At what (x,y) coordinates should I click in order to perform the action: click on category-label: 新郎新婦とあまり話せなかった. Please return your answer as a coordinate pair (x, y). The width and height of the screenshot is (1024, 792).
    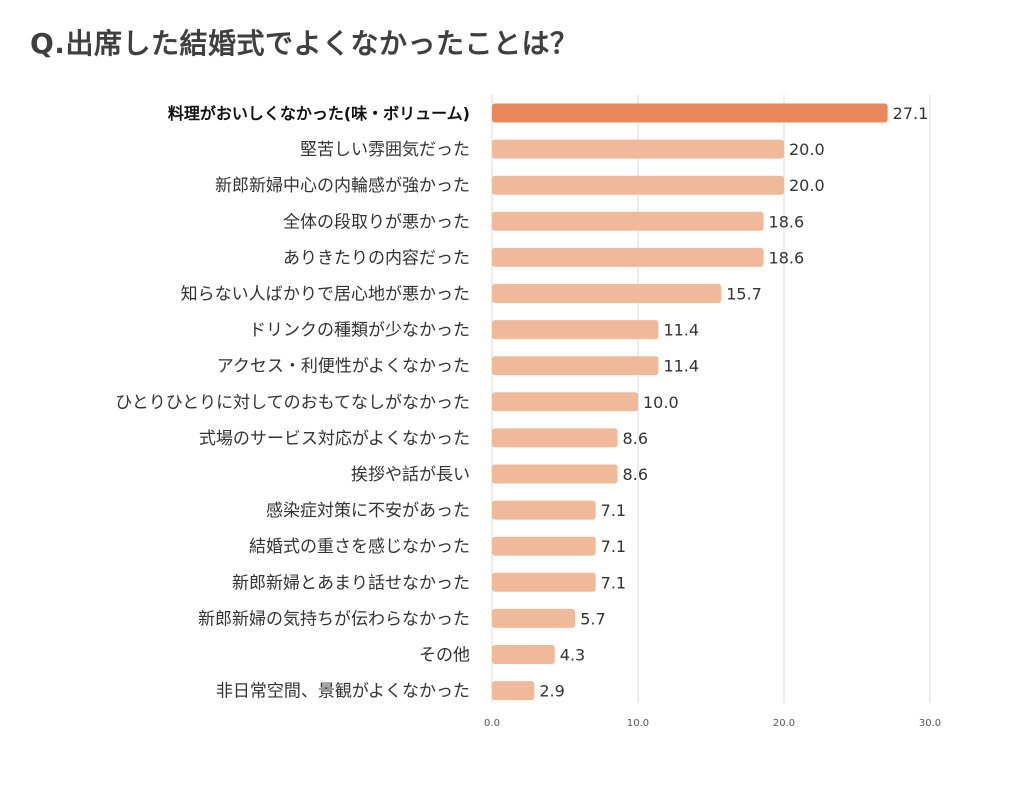
    Looking at the image, I should click on (351, 583).